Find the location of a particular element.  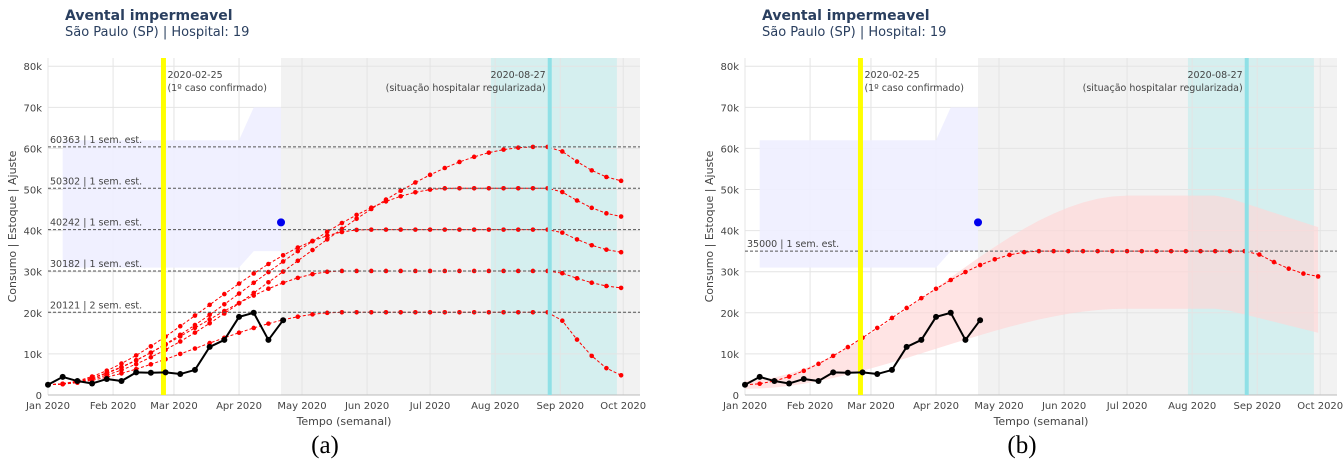

y-tick-label: 0 is located at coordinates (39, 396).